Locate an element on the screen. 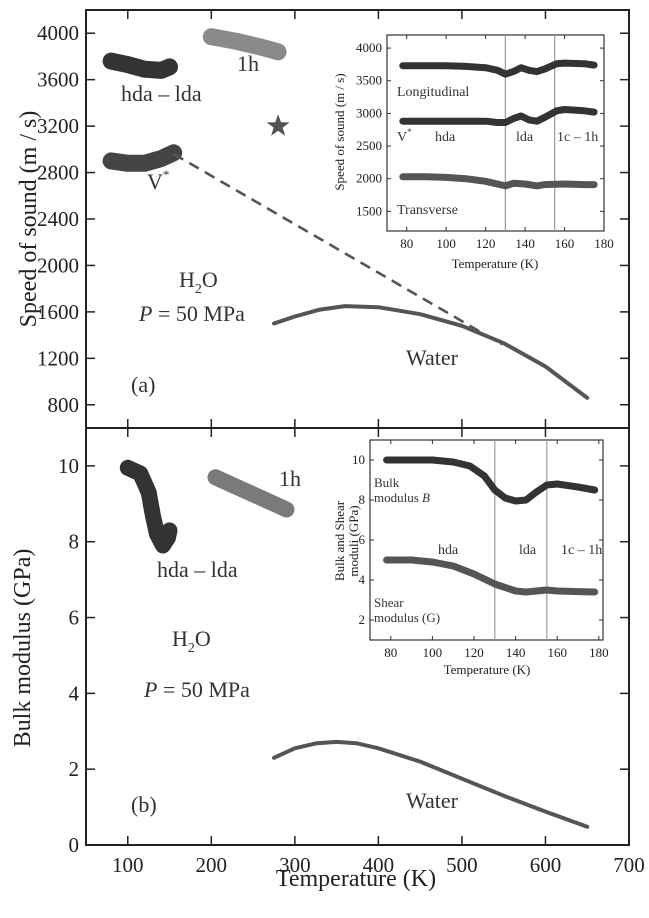 This screenshot has height=918, width=649. inset-a-y-ticks: 1500 2000 2500 3000 3500 4000 is located at coordinates (480, 129).